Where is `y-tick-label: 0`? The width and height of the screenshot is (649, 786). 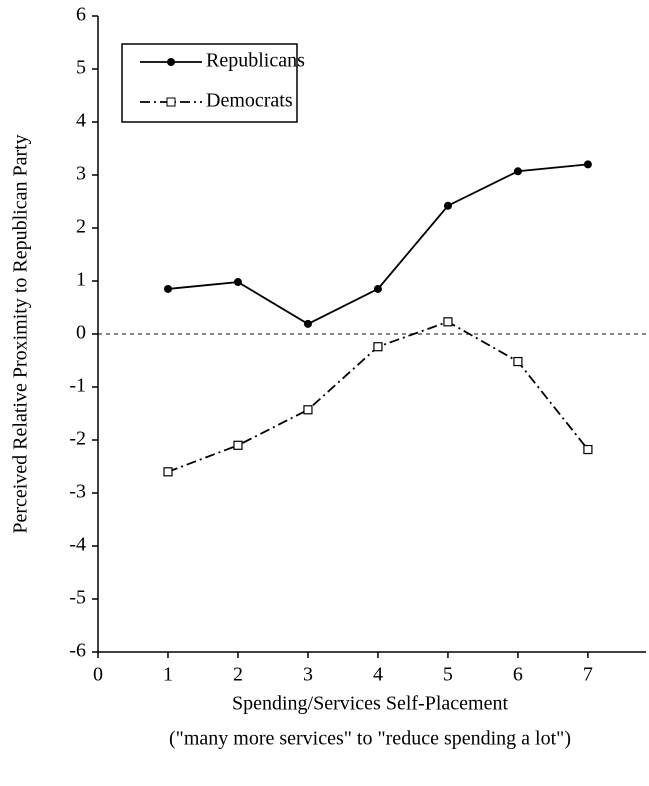 y-tick-label: 0 is located at coordinates (81, 333).